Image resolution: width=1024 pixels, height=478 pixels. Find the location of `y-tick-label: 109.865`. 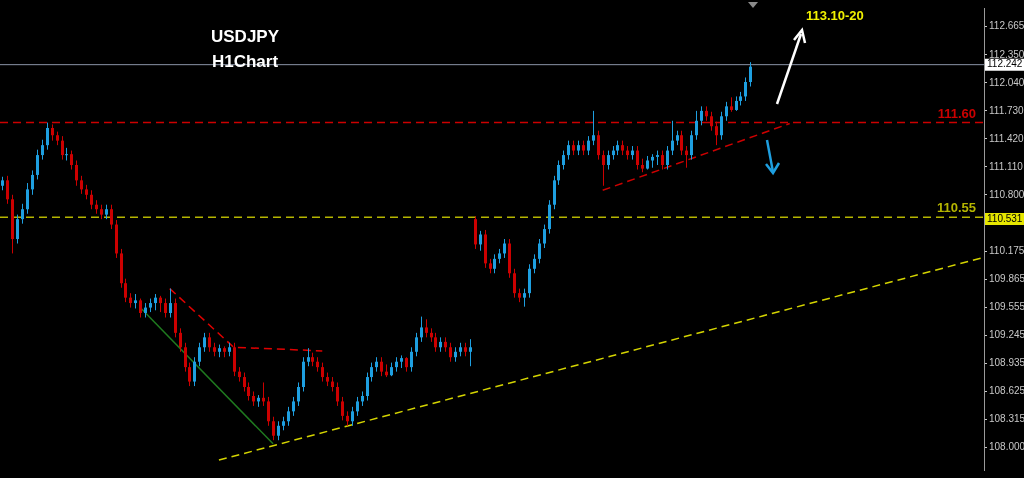

y-tick-label: 109.865 is located at coordinates (1006, 278).